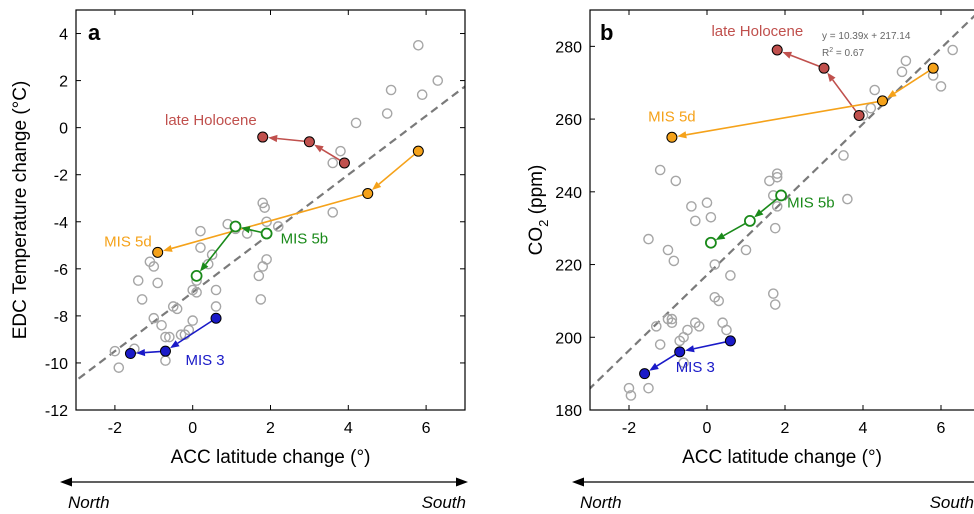 The image size is (974, 514). Describe the element at coordinates (115, 428) in the screenshot. I see `panel-a-xtick-label: -2` at that location.